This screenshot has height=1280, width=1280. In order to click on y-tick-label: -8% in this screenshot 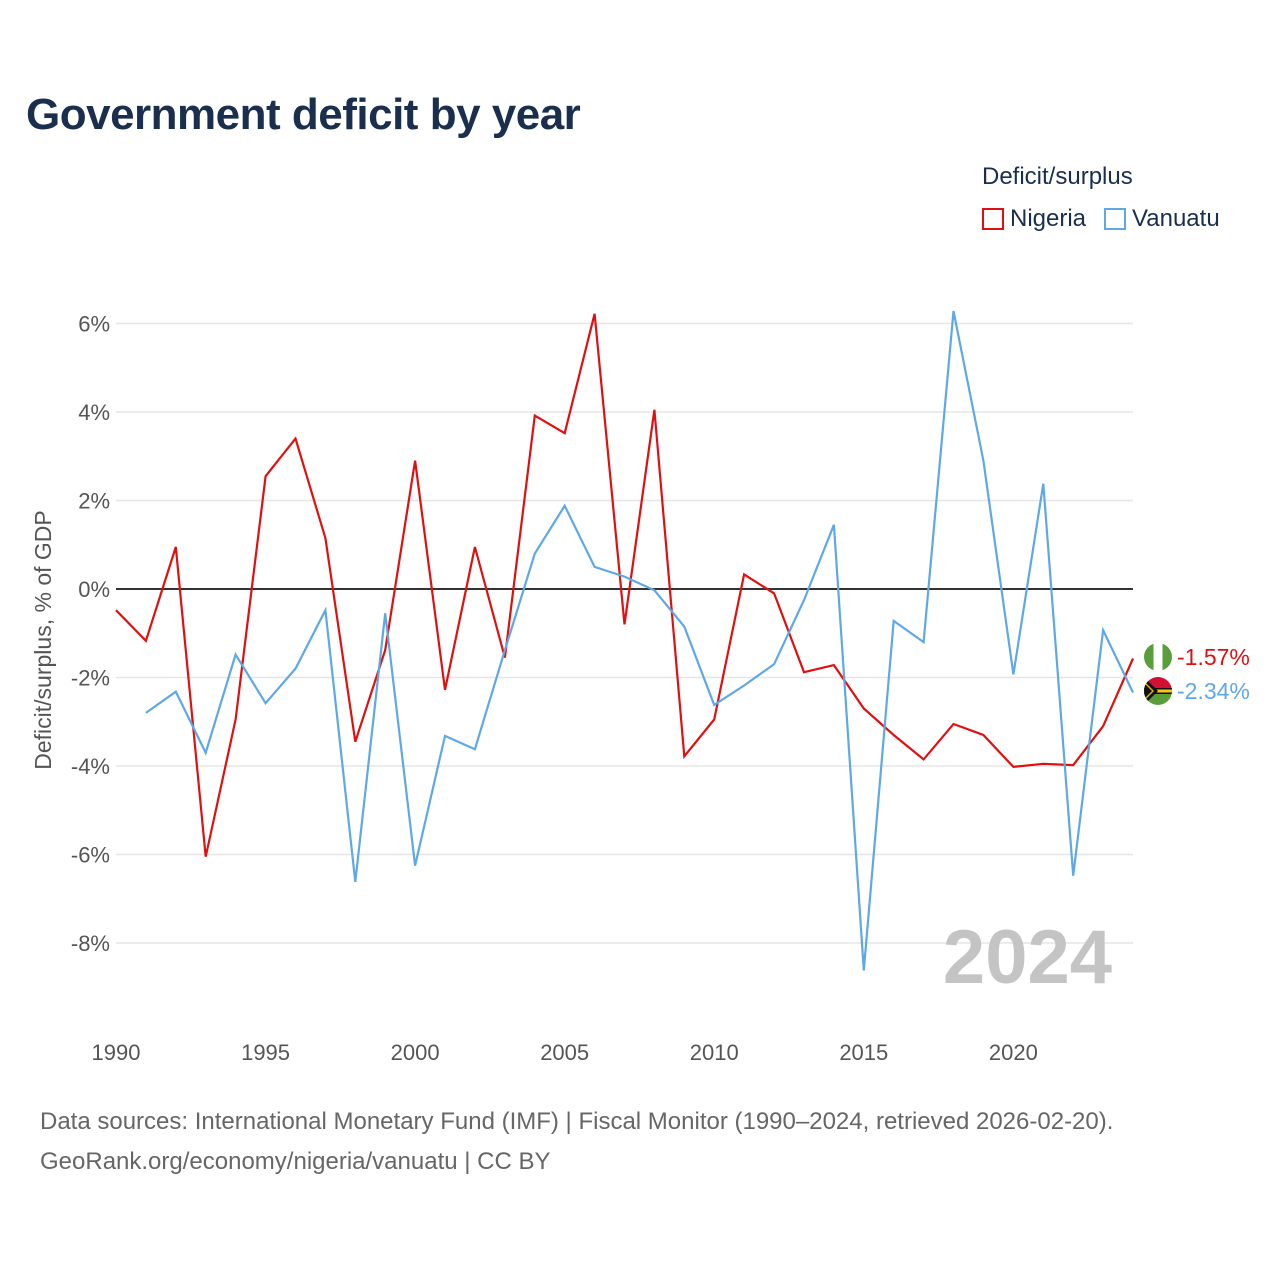, I will do `click(90, 943)`.